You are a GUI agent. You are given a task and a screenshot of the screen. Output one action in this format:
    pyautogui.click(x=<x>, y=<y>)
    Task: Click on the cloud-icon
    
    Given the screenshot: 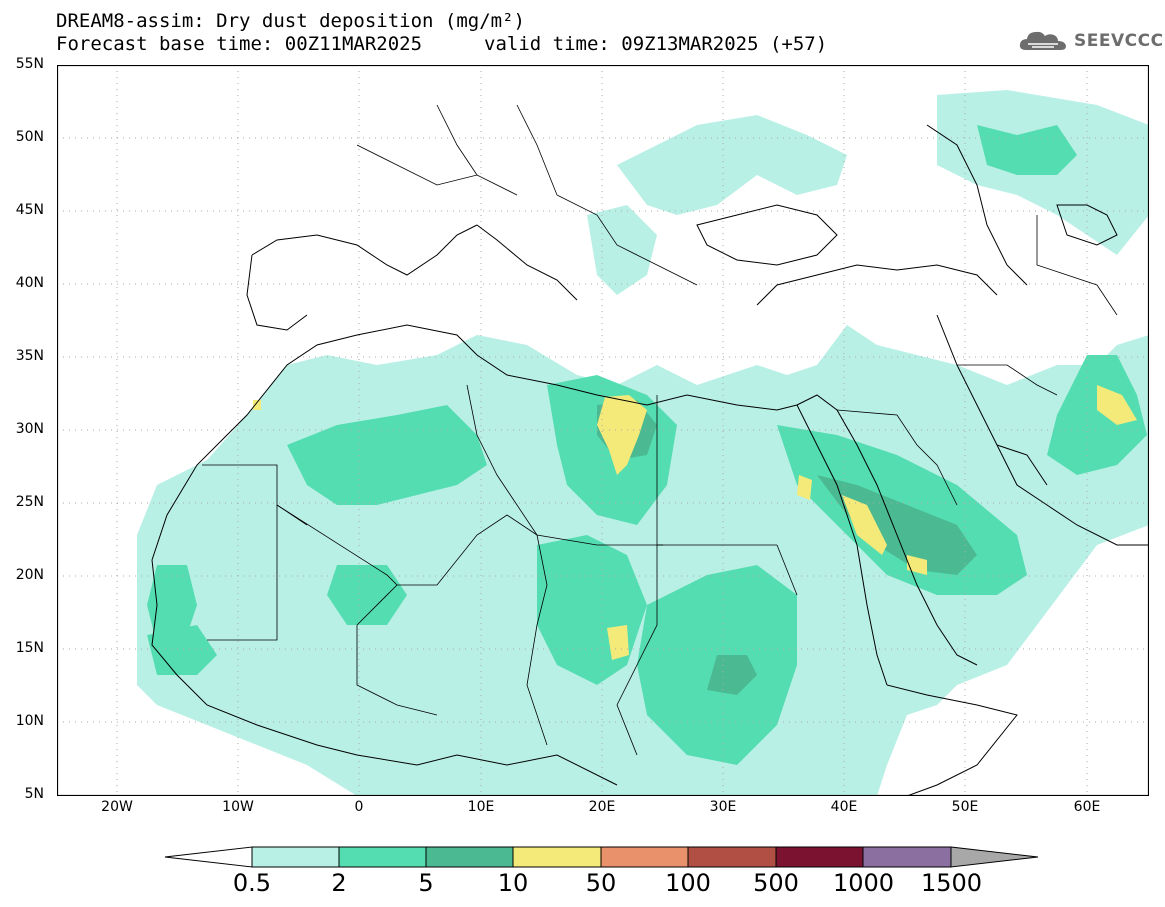 What is the action you would take?
    pyautogui.click(x=1042, y=40)
    